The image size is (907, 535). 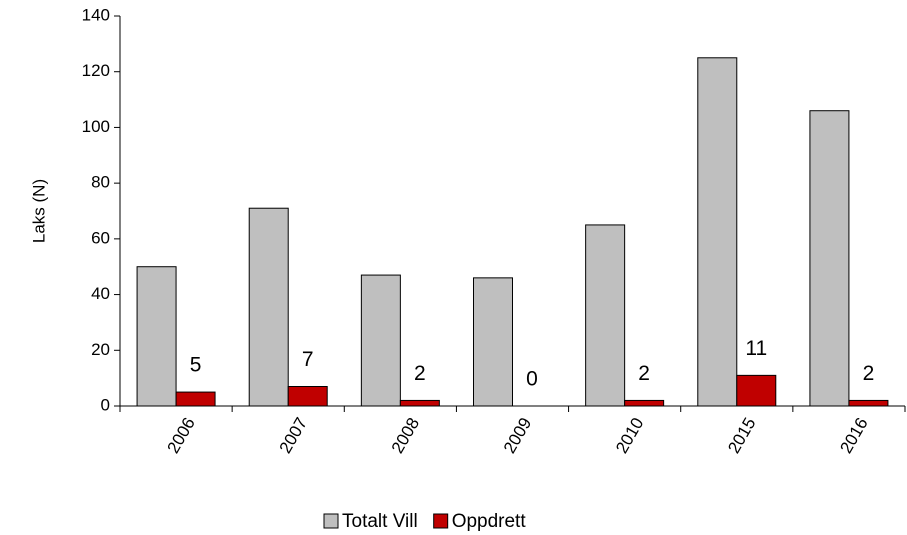 What do you see at coordinates (96, 14) in the screenshot?
I see `y-tick-label: 140` at bounding box center [96, 14].